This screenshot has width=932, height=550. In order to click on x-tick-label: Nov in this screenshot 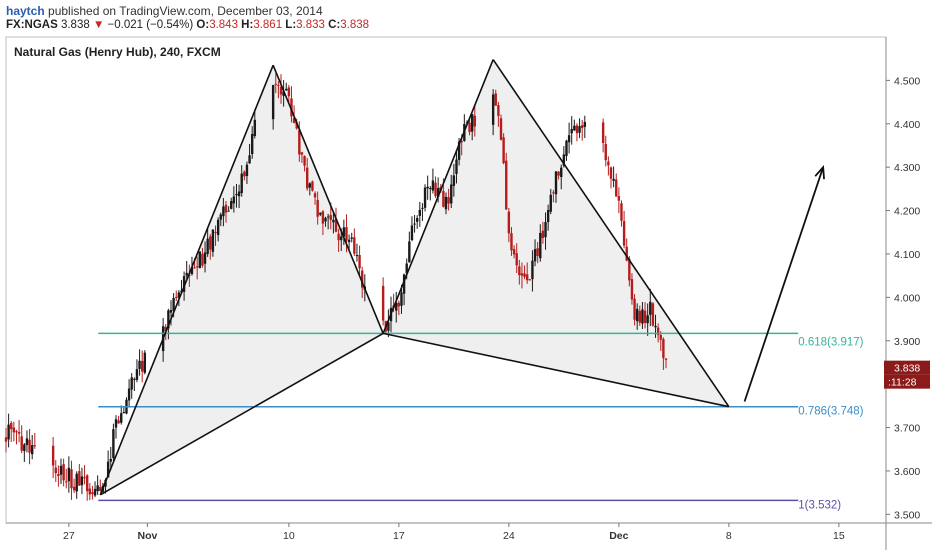, I will do `click(148, 536)`.